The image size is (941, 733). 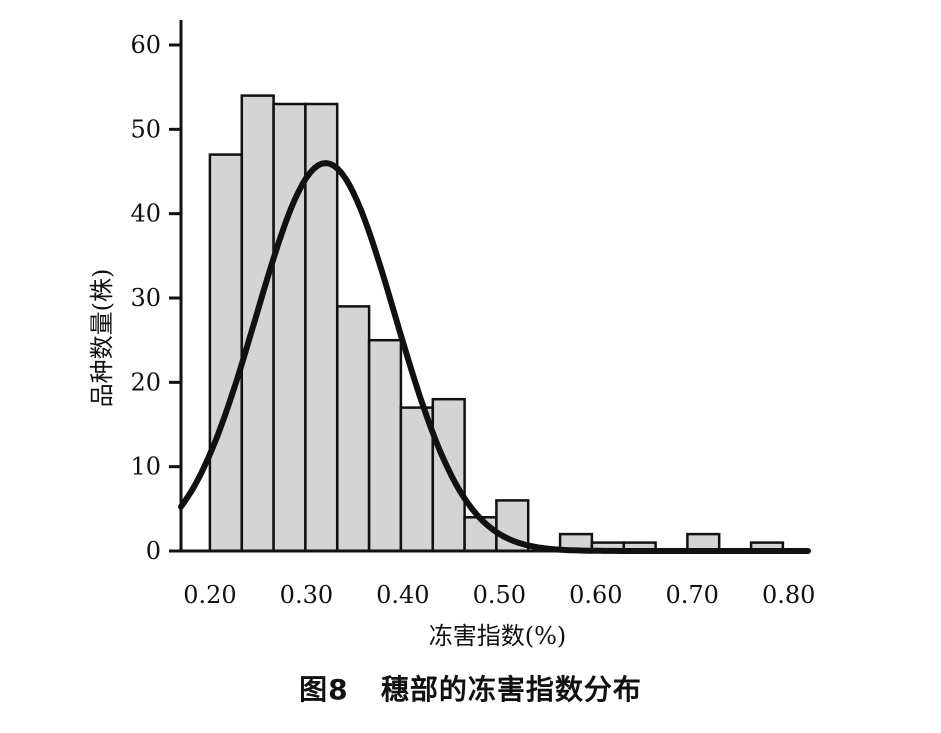 I want to click on x-axis-title: 冻害指数(%), so click(x=498, y=636).